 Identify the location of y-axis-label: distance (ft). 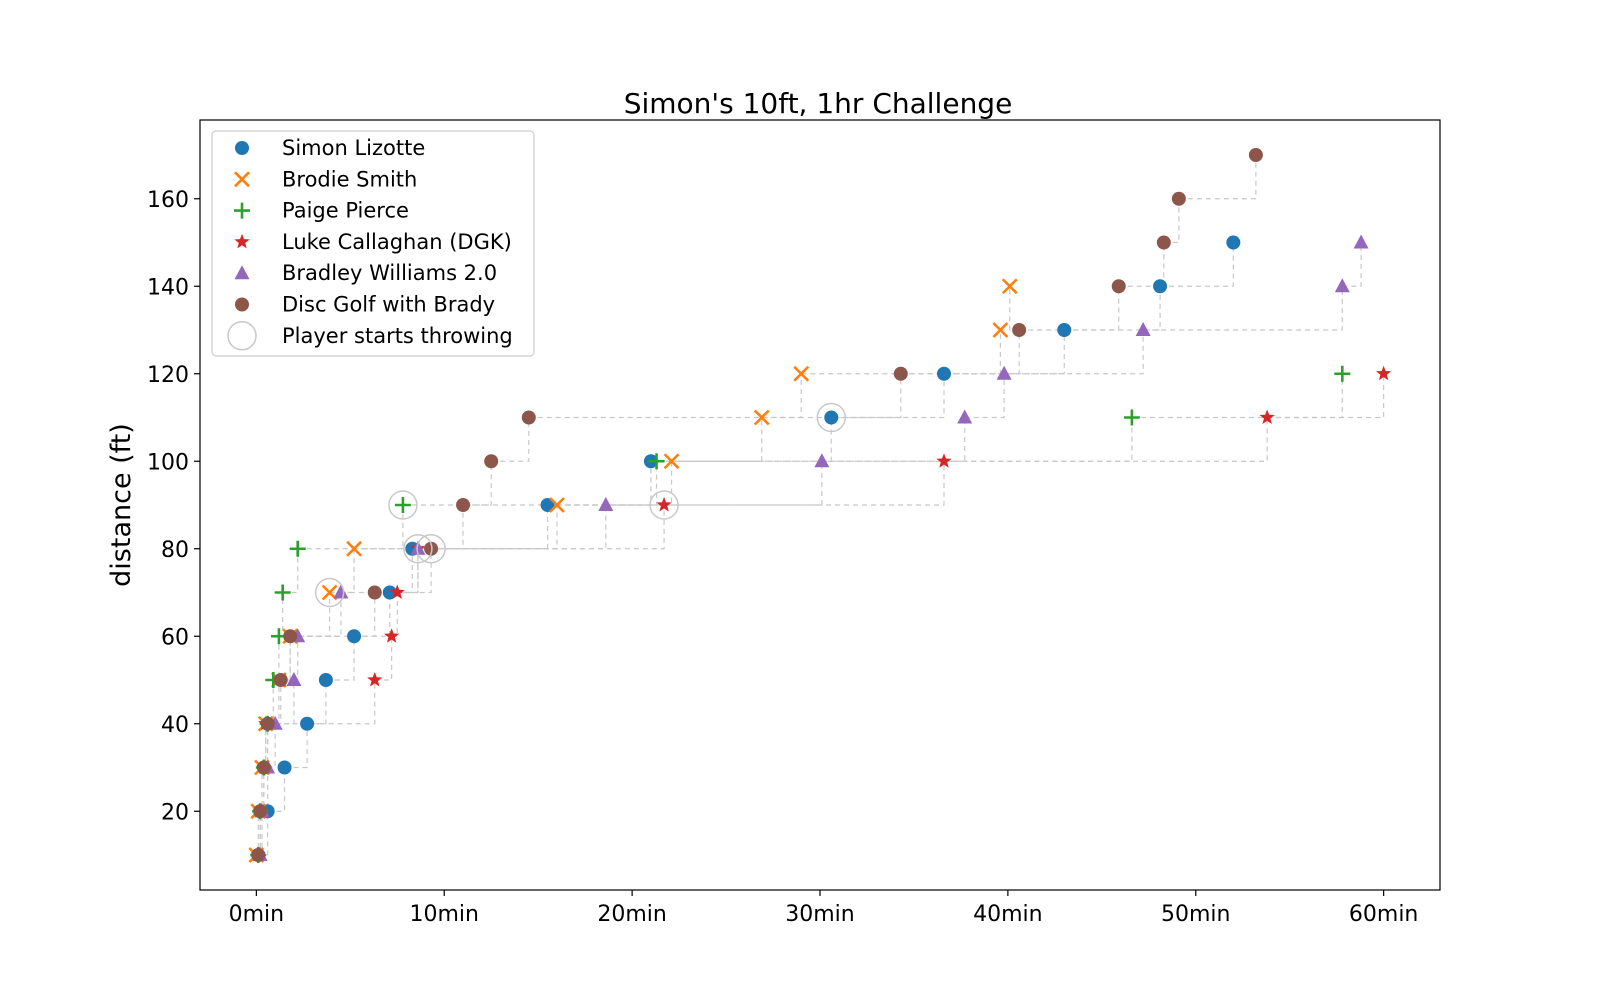
(121, 505).